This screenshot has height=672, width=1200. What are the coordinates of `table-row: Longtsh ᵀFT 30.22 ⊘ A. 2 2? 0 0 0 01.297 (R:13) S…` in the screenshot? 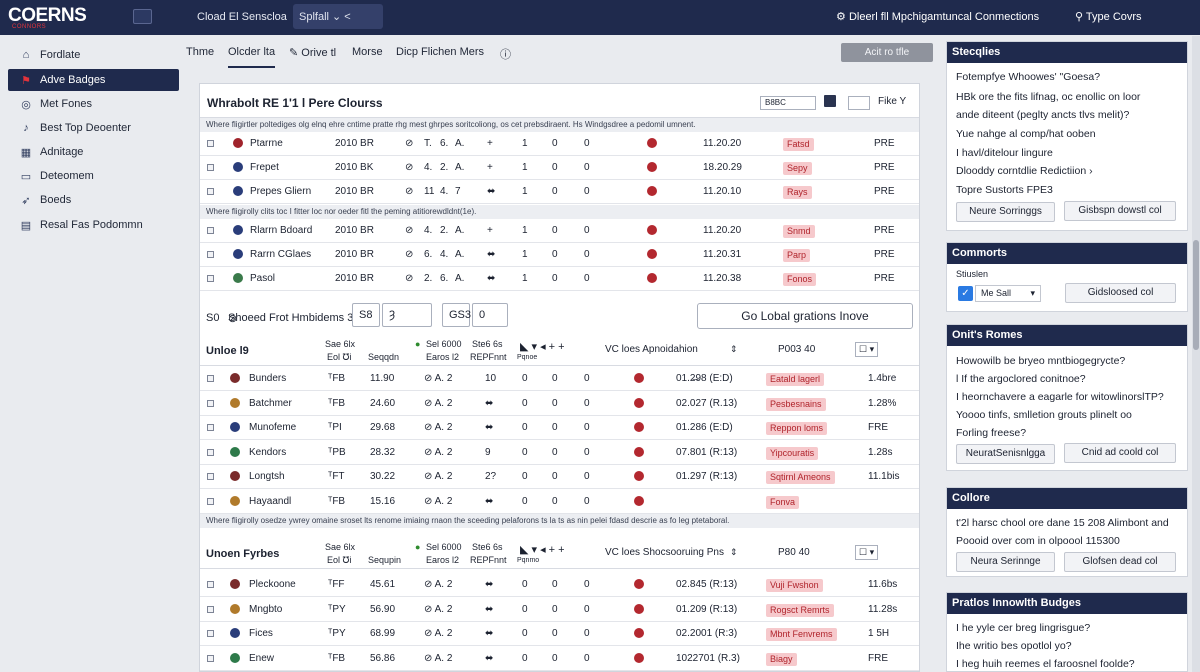 It's located at (559, 477).